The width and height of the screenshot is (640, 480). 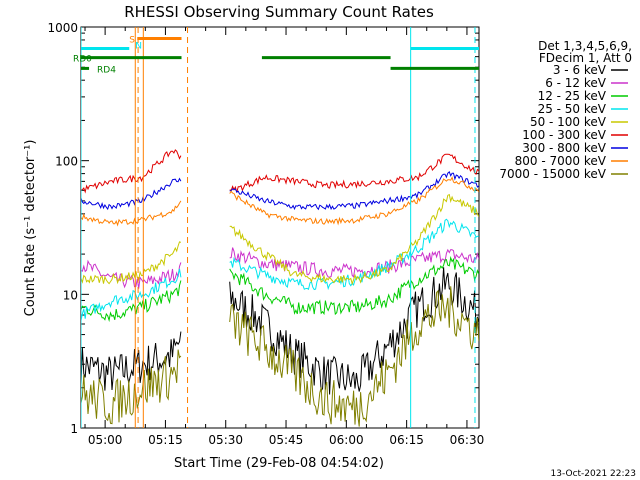 I want to click on x-tick-label: 06:15, so click(x=406, y=440).